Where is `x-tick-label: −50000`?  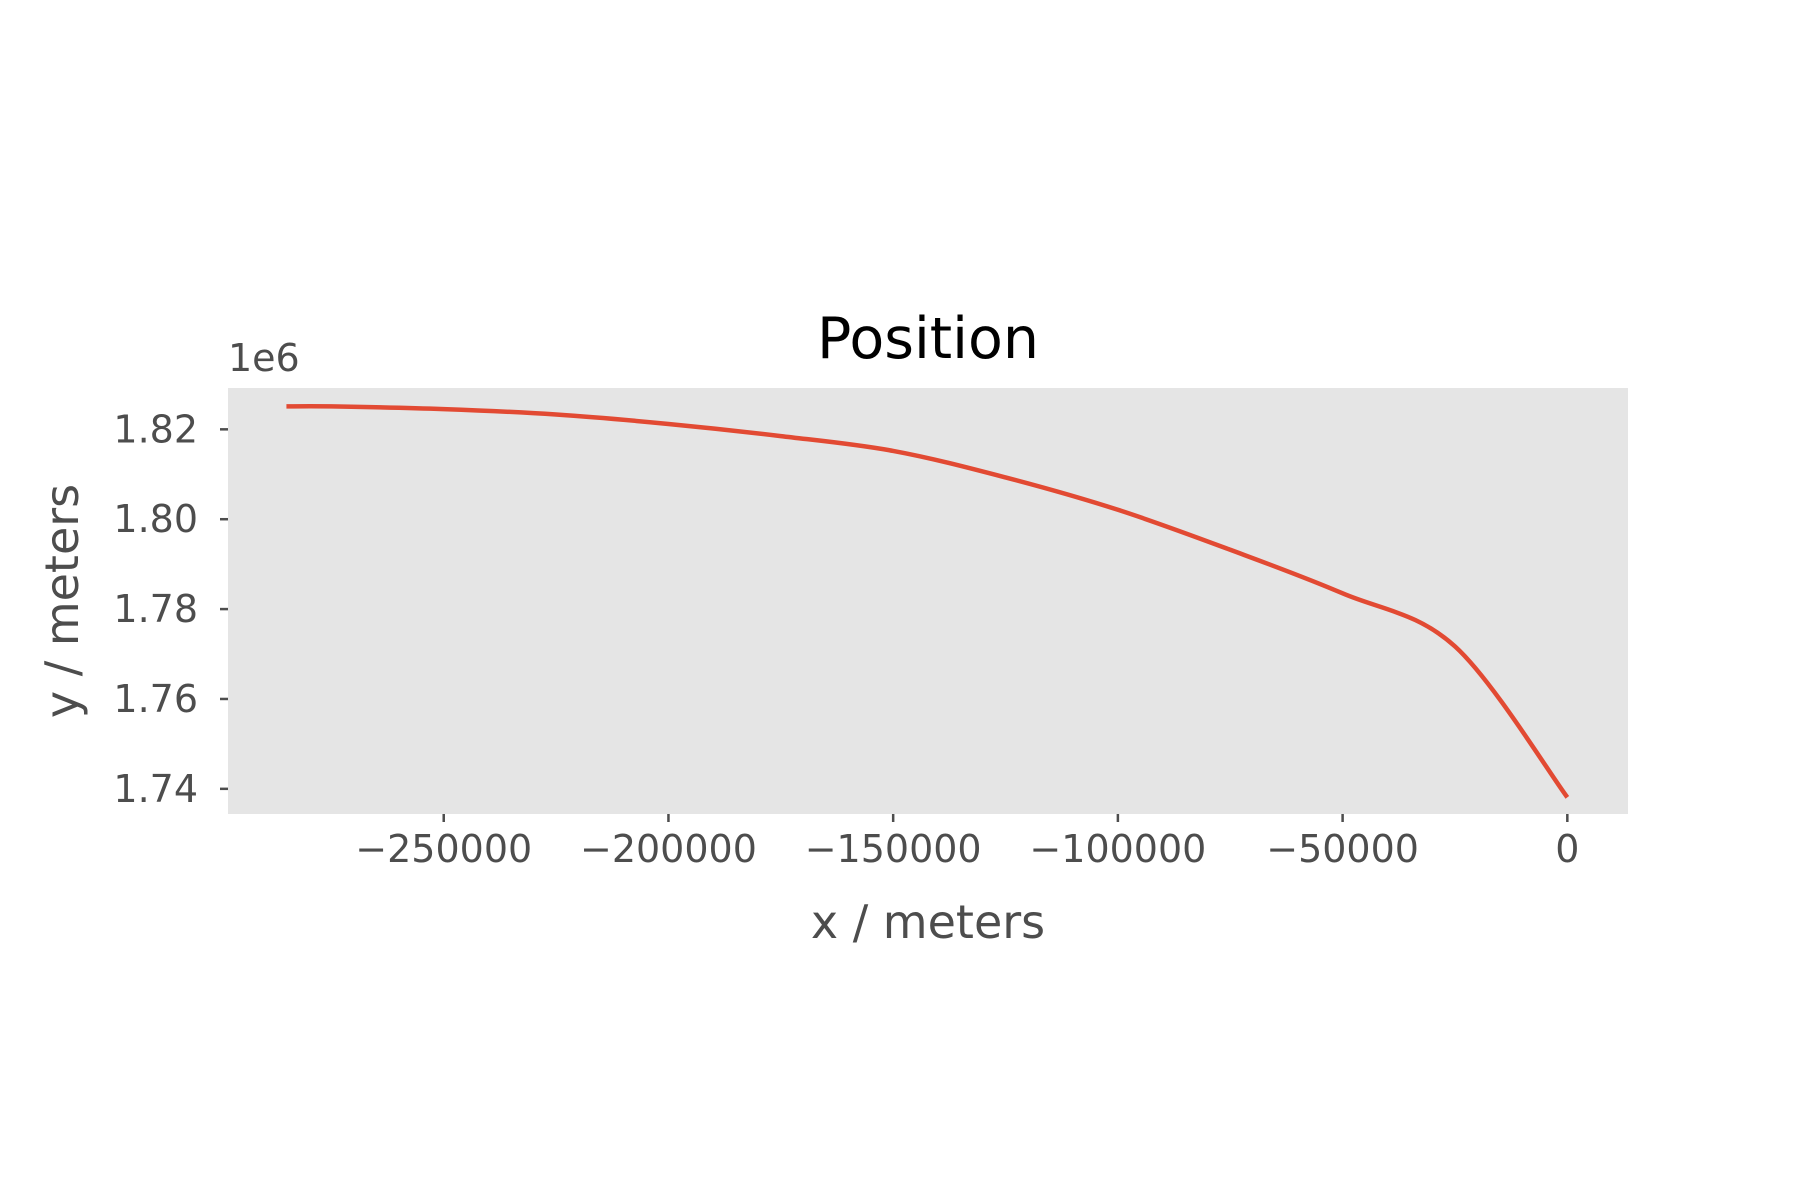 x-tick-label: −50000 is located at coordinates (1342, 849).